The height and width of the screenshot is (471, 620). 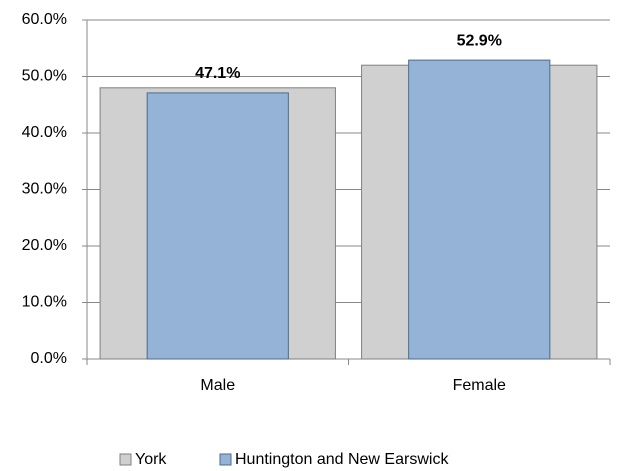 What do you see at coordinates (217, 73) in the screenshot?
I see `data-label: 47.1%` at bounding box center [217, 73].